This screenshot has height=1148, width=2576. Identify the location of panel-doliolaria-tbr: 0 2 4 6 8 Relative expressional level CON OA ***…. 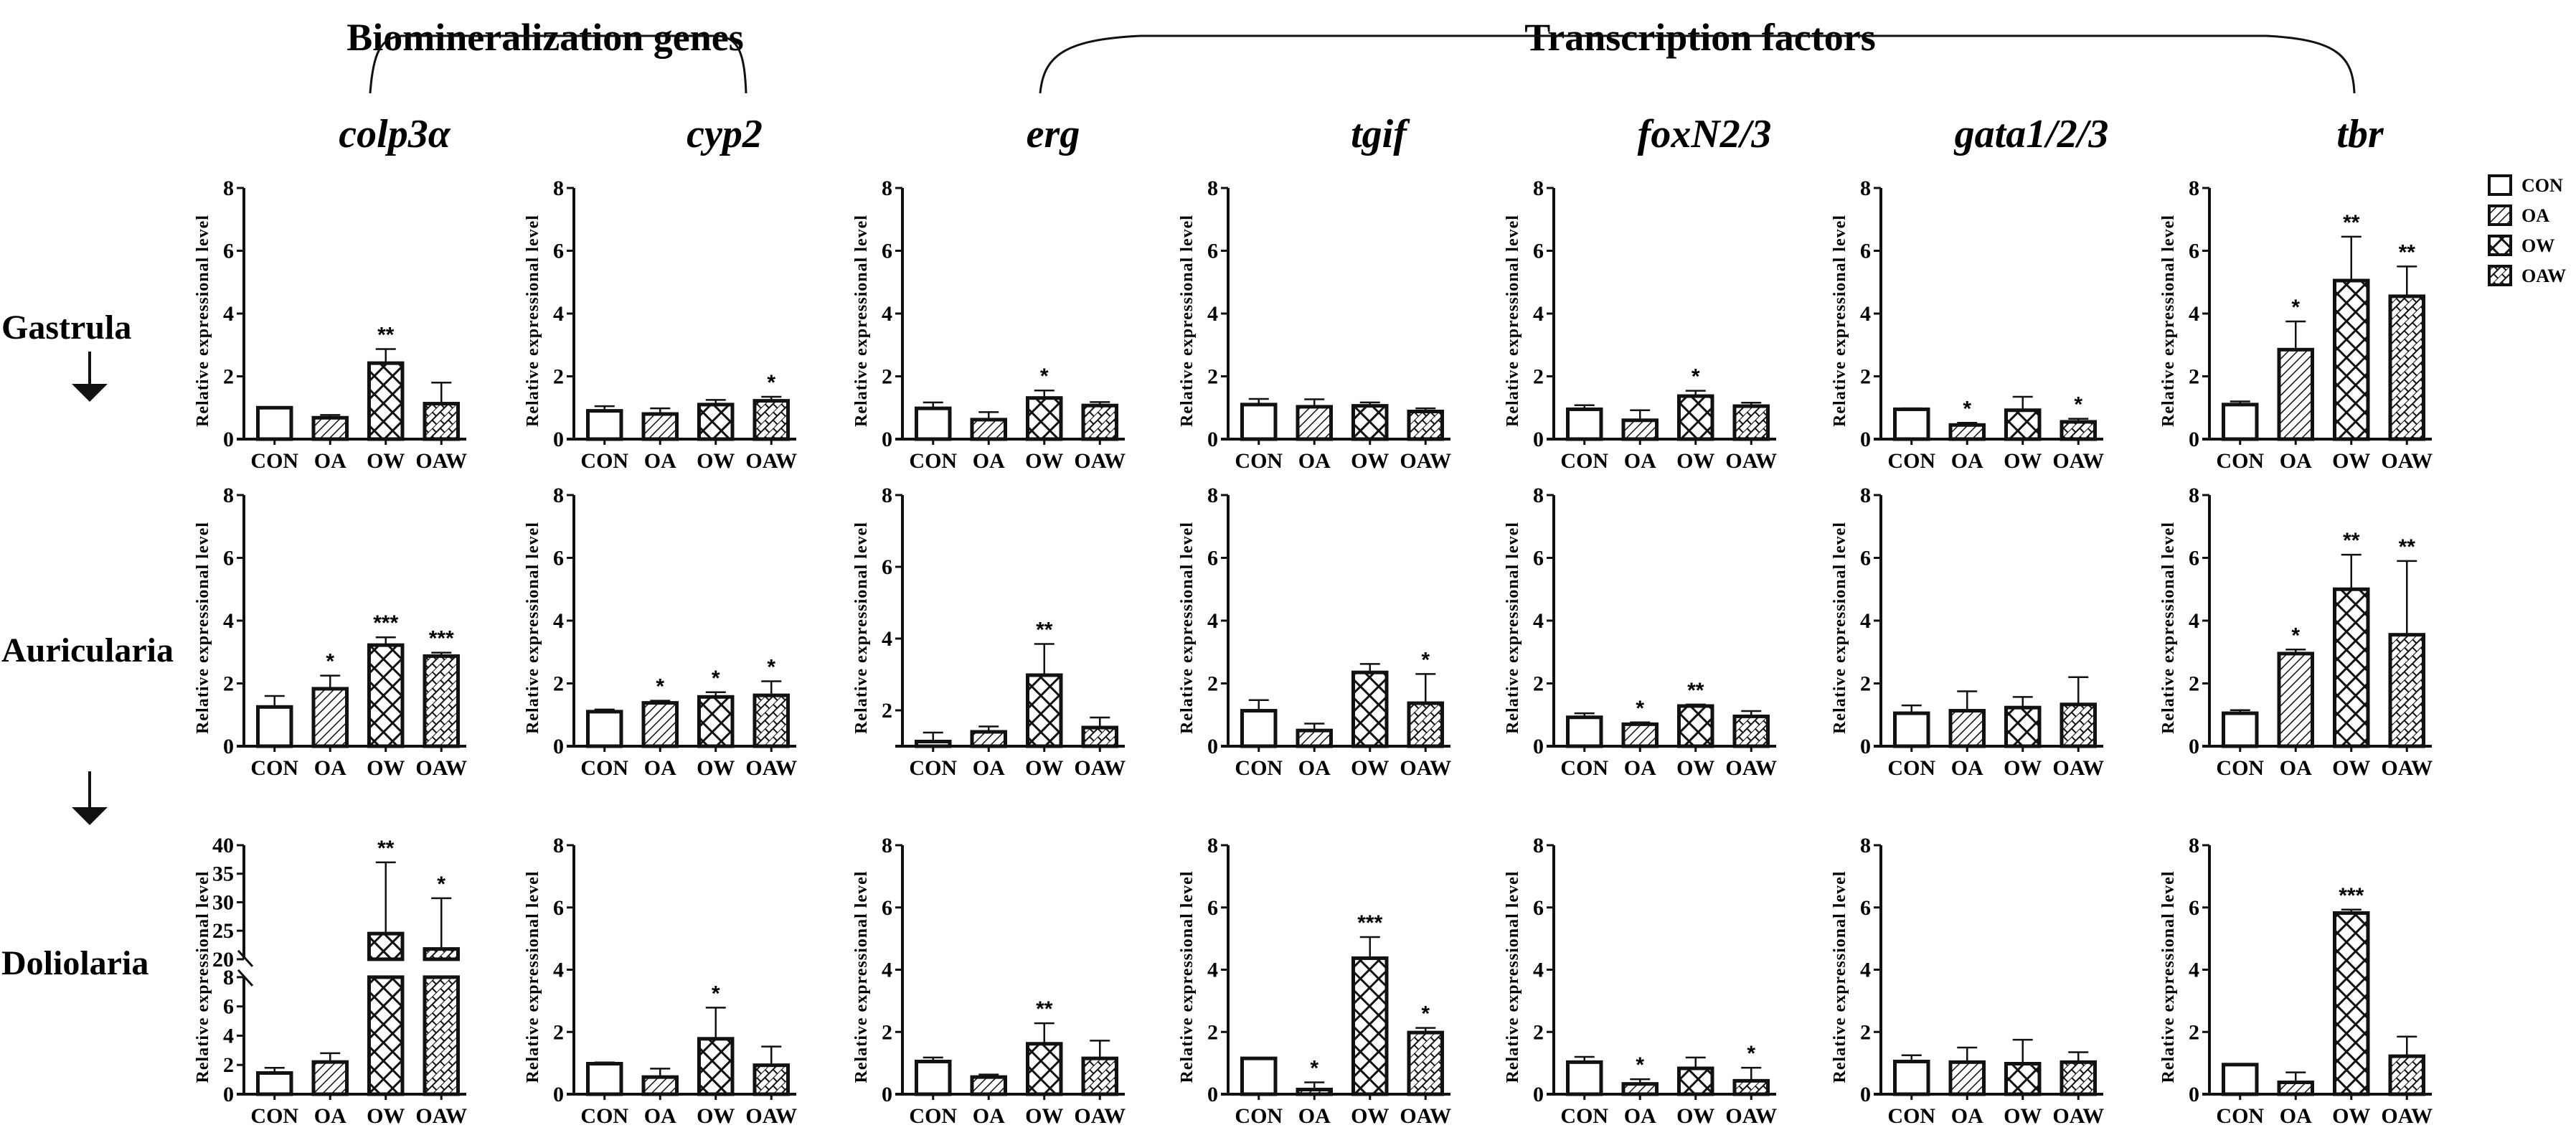
(2296, 981).